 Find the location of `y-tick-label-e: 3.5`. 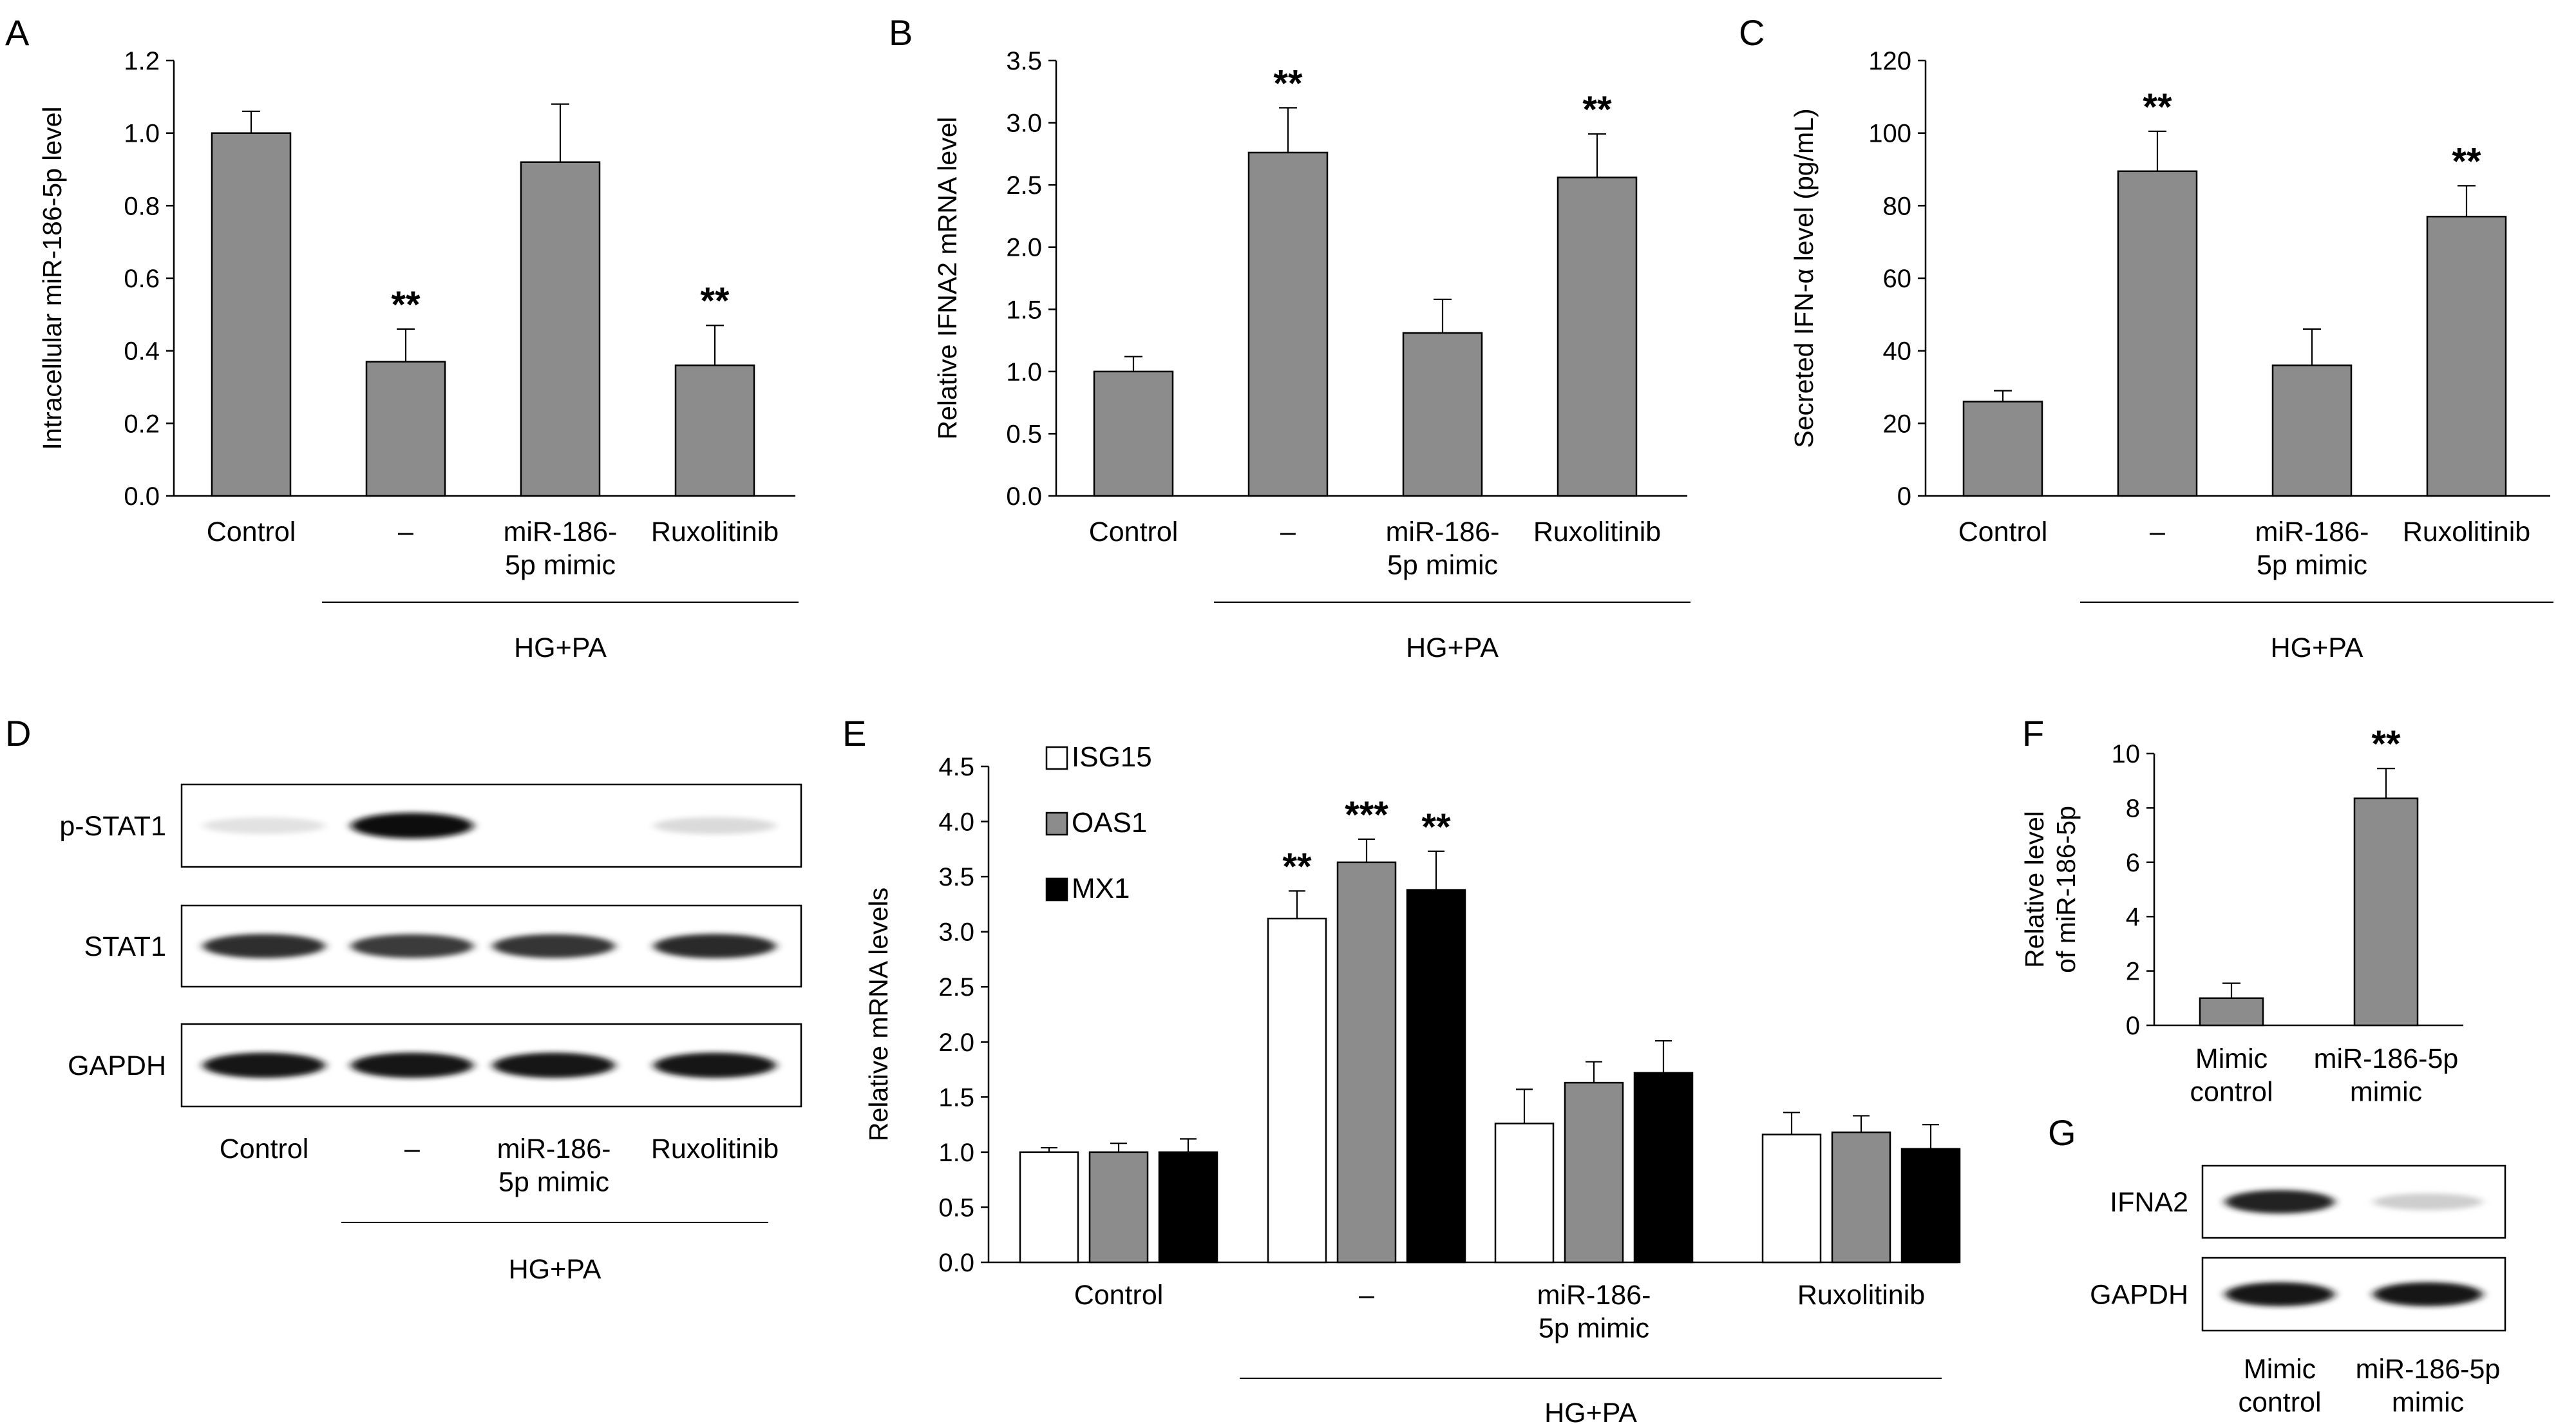

y-tick-label-e: 3.5 is located at coordinates (956, 877).